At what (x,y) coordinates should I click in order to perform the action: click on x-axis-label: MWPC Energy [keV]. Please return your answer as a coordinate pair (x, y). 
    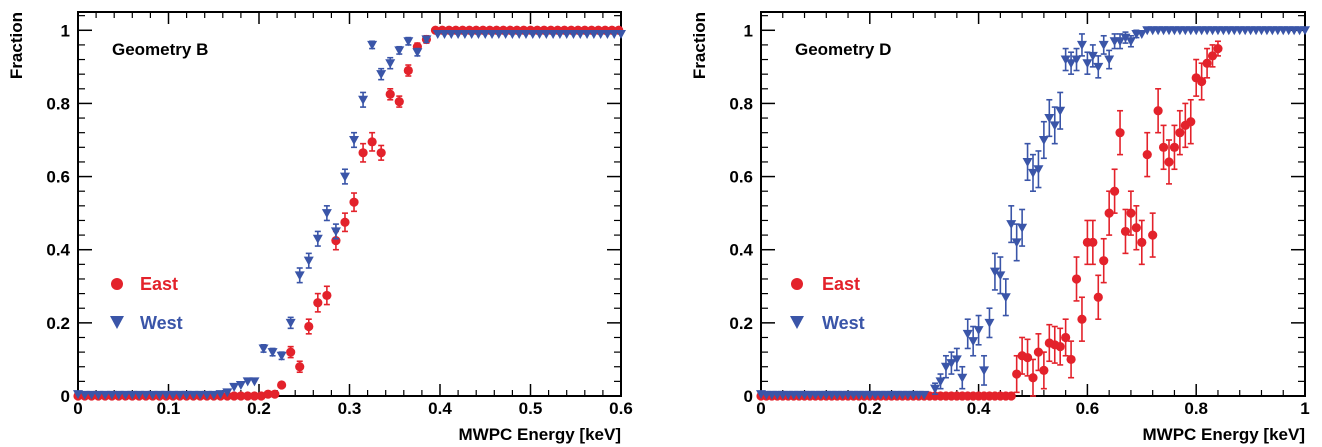
    Looking at the image, I should click on (540, 434).